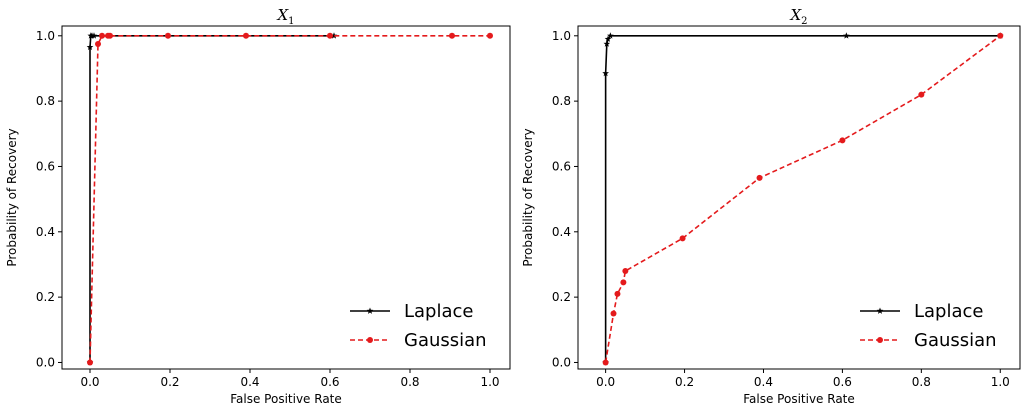 This screenshot has height=407, width=1022. I want to click on chart-title: X2, so click(798, 16).